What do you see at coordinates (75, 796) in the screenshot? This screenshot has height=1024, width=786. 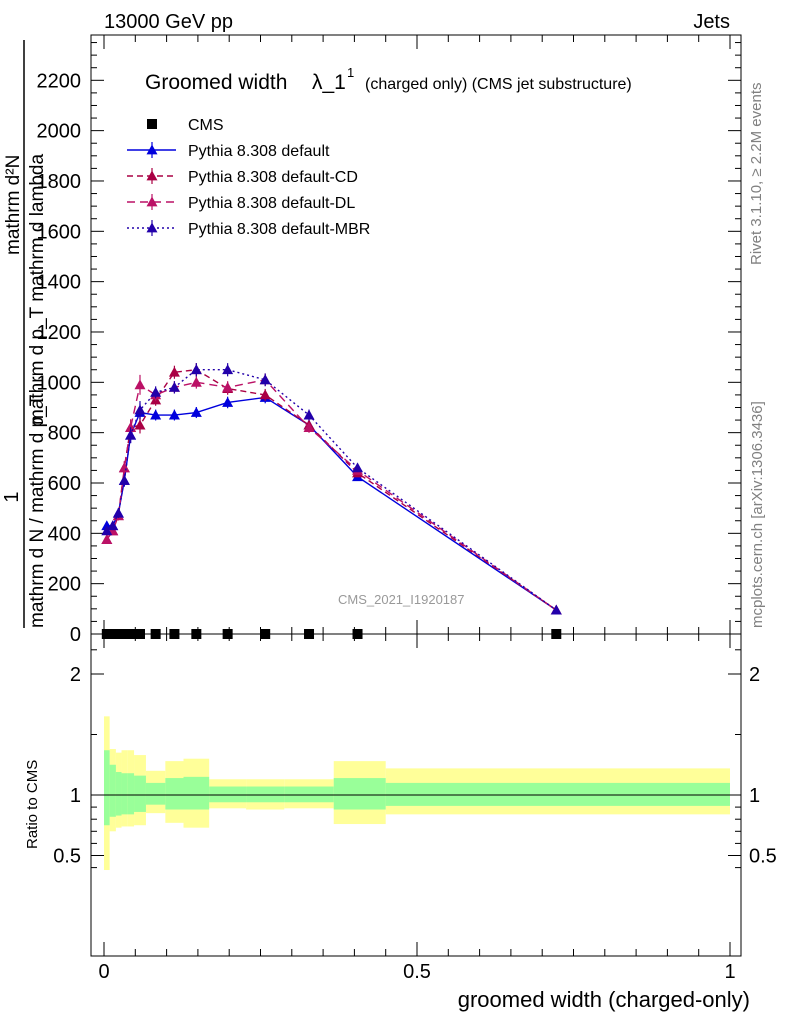 I see `ratio-ytick-label: 1` at bounding box center [75, 796].